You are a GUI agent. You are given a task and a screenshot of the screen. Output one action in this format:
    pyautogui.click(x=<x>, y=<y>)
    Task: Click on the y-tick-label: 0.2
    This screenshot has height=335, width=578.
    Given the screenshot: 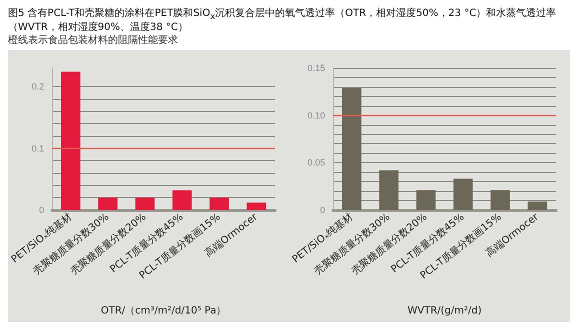 What is the action you would take?
    pyautogui.click(x=38, y=87)
    